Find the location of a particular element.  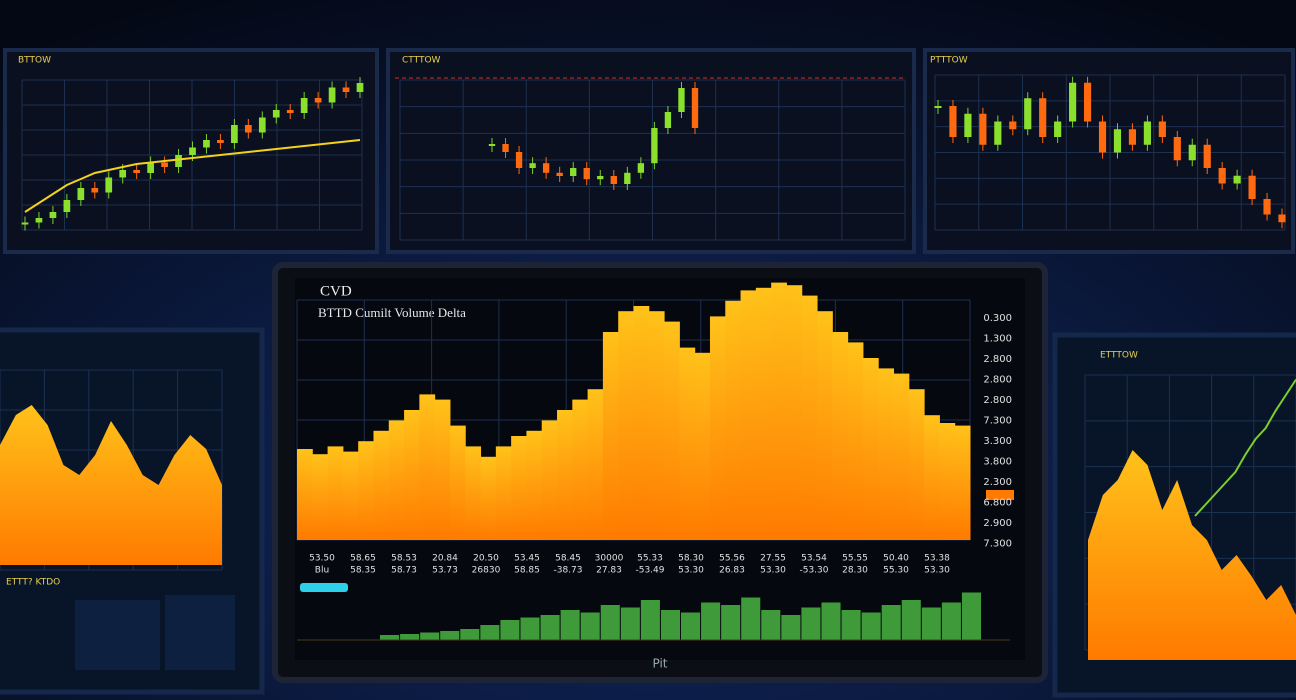

brand: Pit is located at coordinates (659, 664).